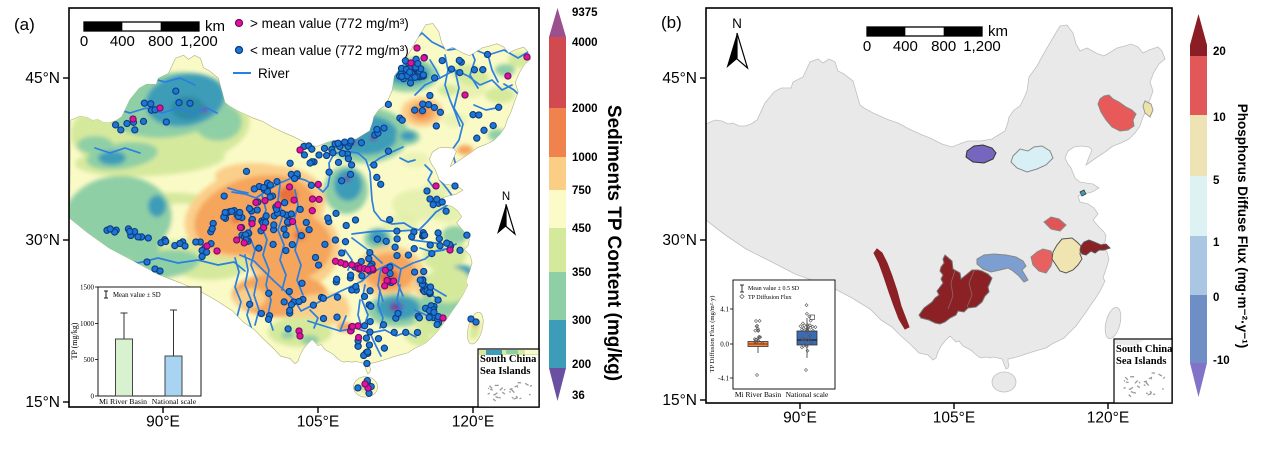 This screenshot has width=1267, height=451. I want to click on svg-text: > mean value (772 mg/m³), so click(329, 23).